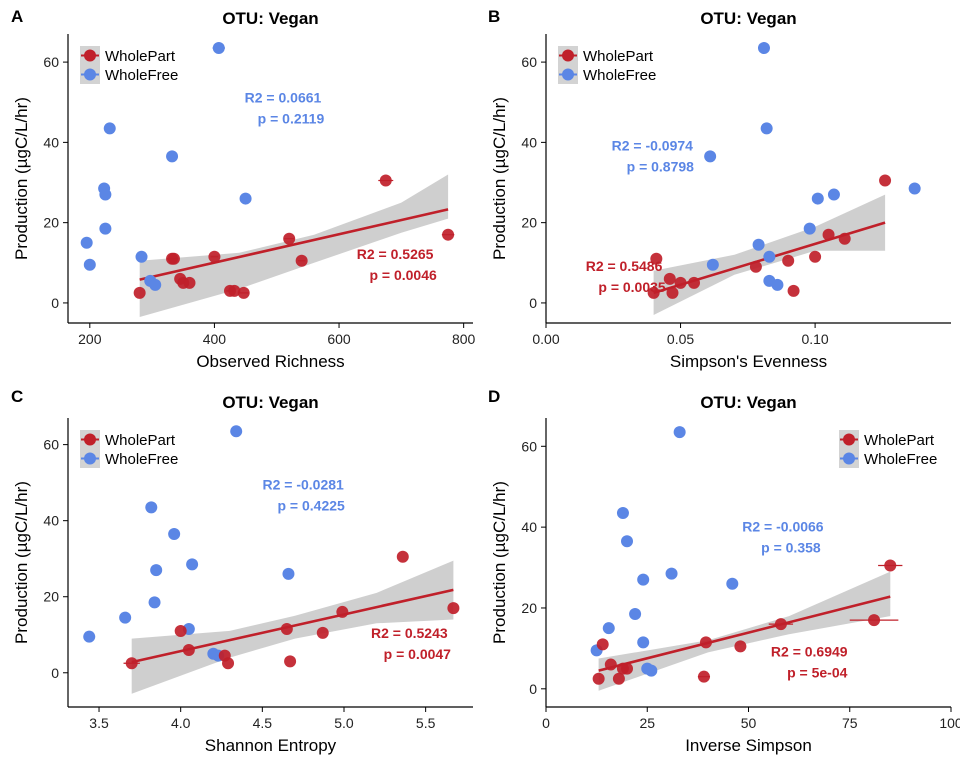  I want to click on r2-label: R2 = 0.0661, so click(283, 97).